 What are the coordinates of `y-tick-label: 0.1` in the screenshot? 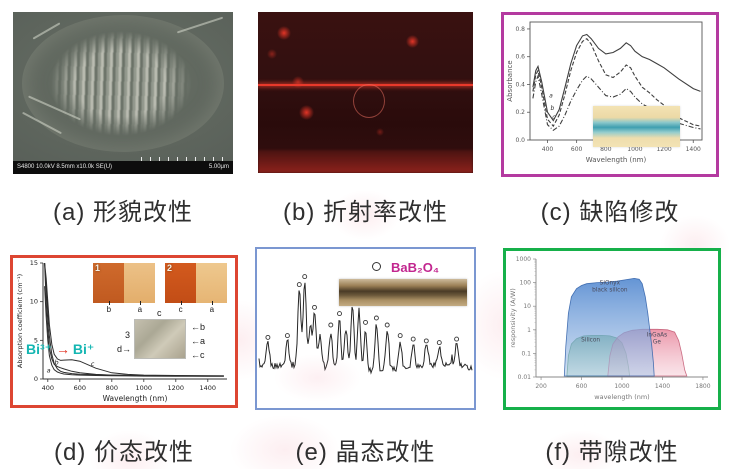 It's located at (526, 353).